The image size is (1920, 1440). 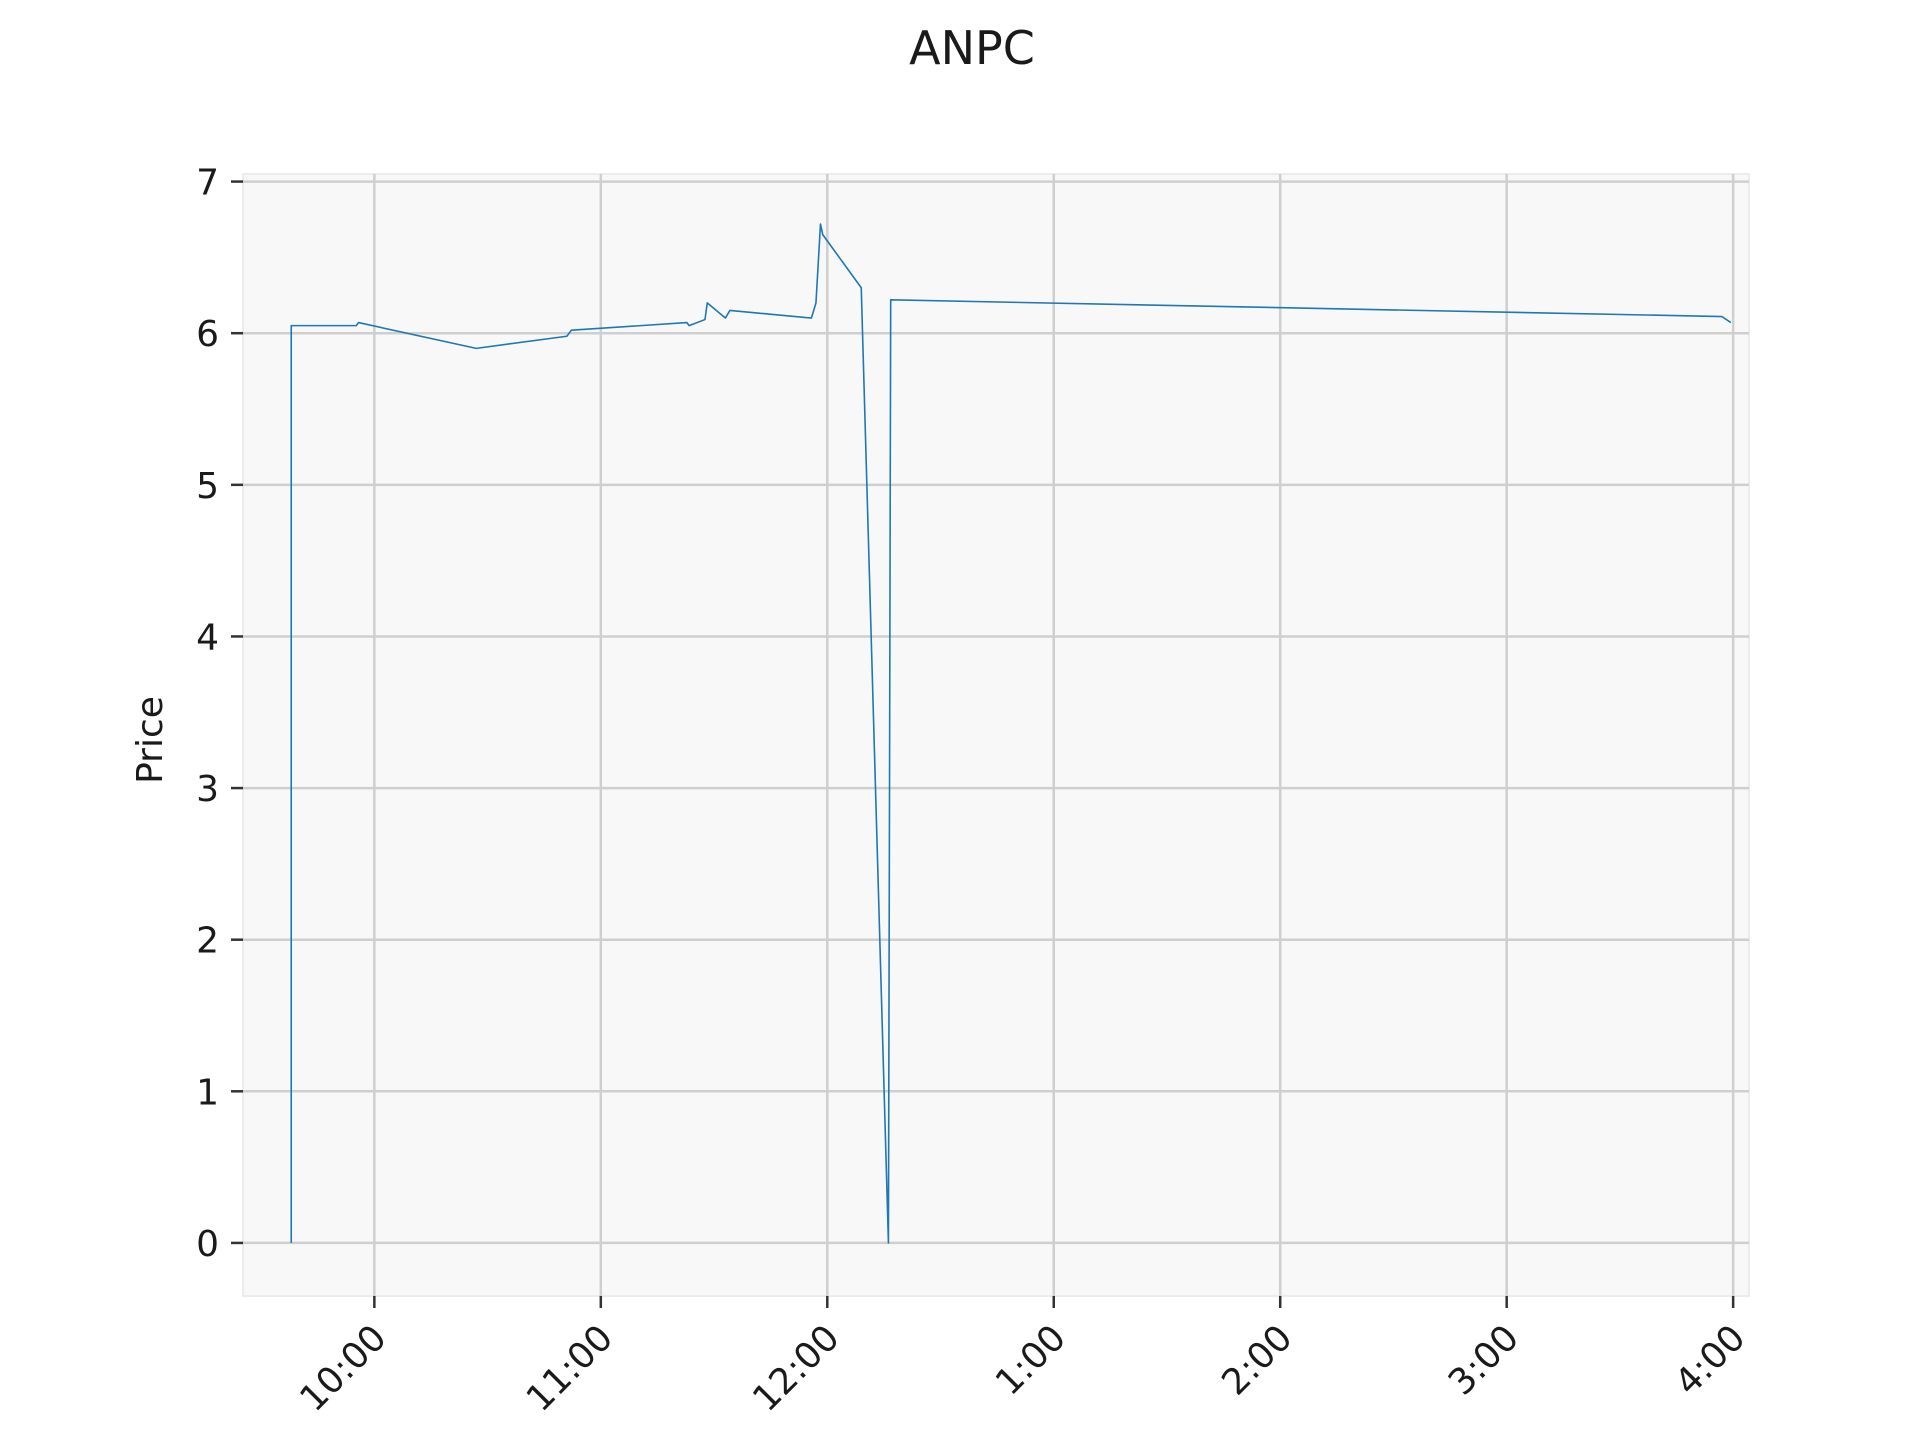 I want to click on y-tick-label-5: 5, so click(x=207, y=486).